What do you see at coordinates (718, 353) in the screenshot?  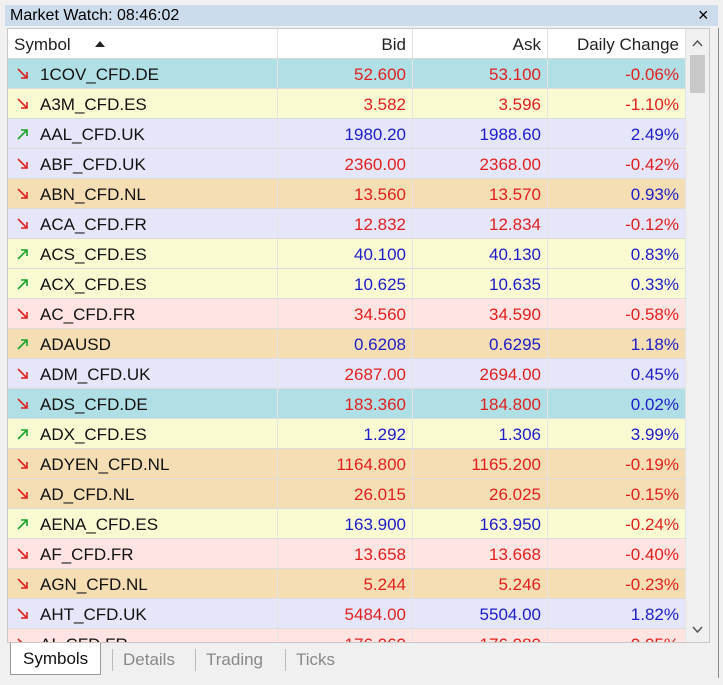 I see `window-edge` at bounding box center [718, 353].